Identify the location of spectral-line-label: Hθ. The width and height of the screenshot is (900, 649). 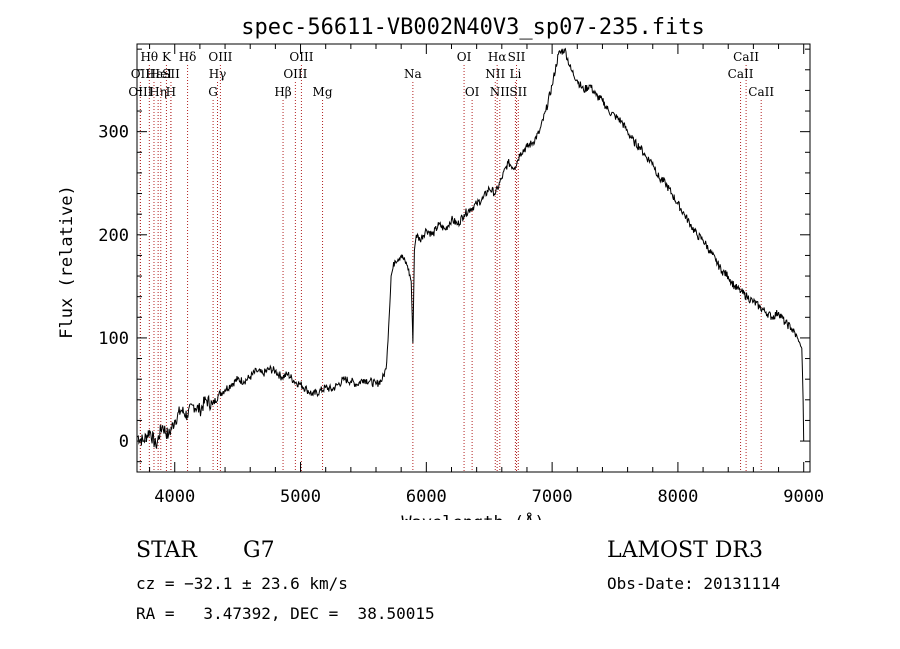
(149, 57).